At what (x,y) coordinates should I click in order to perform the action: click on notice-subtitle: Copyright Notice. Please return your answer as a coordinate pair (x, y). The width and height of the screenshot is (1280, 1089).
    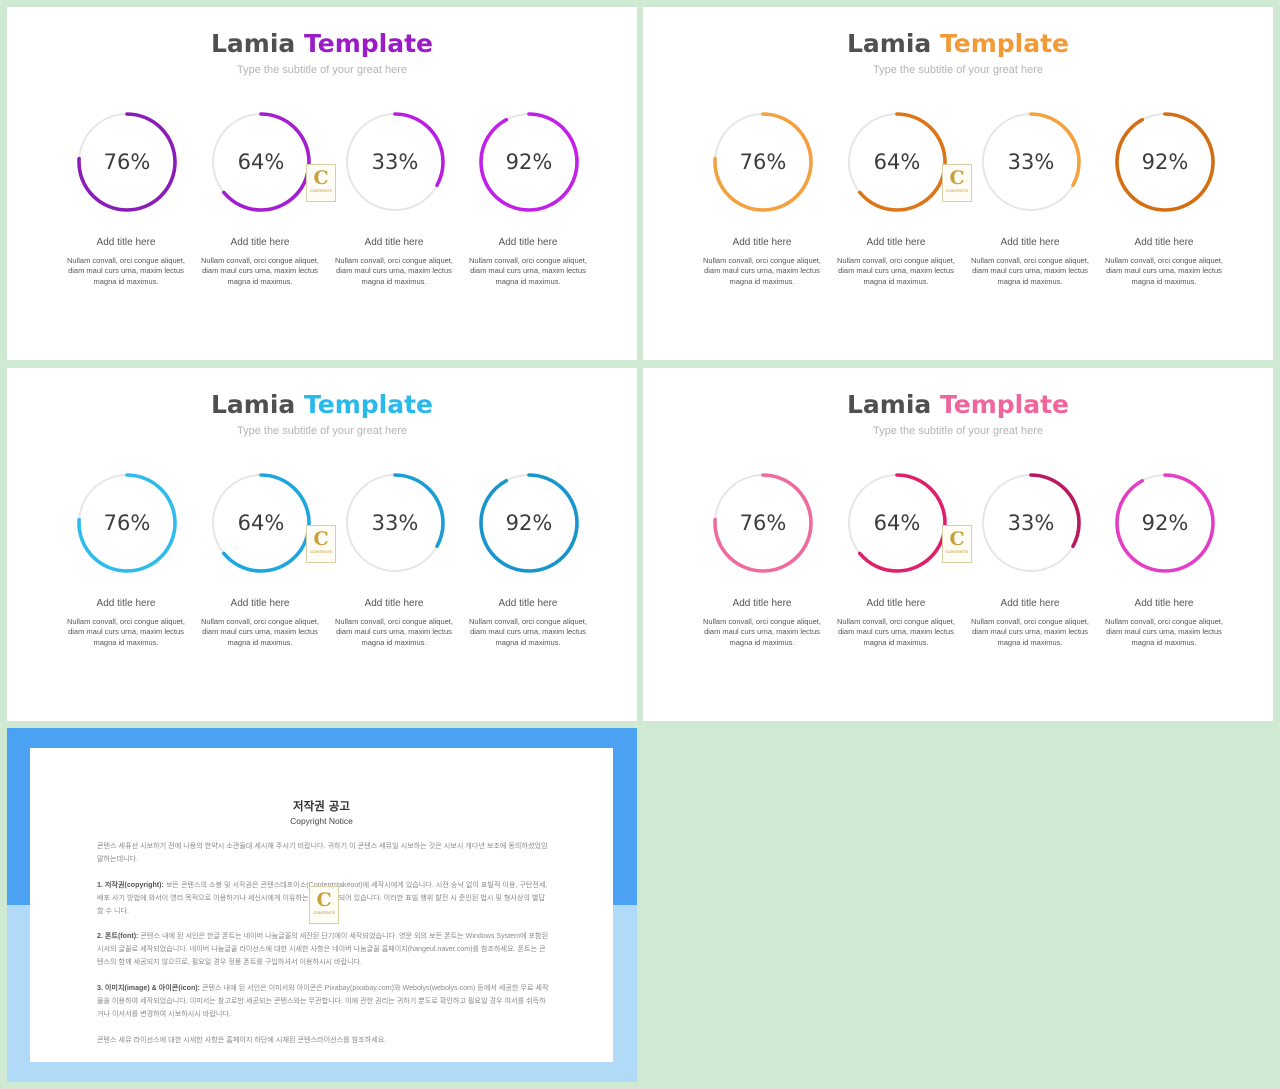
    Looking at the image, I should click on (321, 821).